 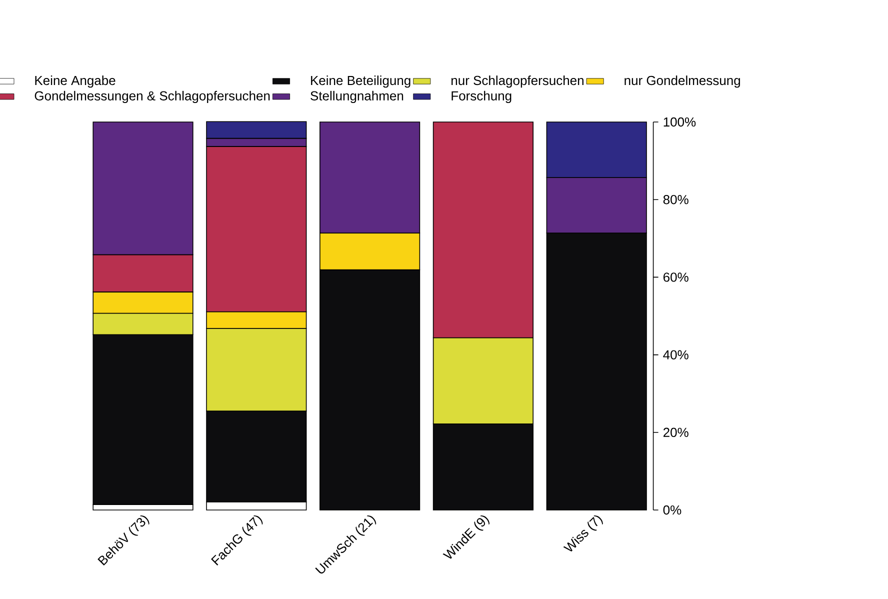 I want to click on legend-label: Stellungnahmen, so click(x=357, y=97).